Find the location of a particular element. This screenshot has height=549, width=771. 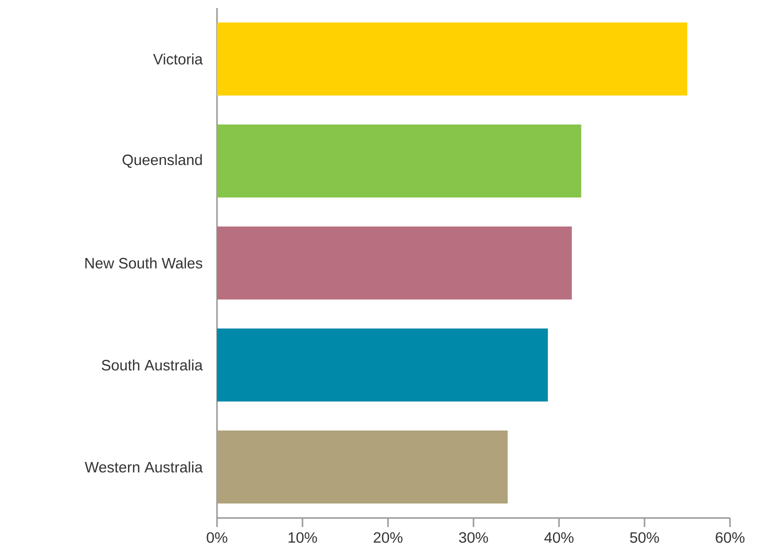

y-tick-label: Victoria is located at coordinates (178, 59).